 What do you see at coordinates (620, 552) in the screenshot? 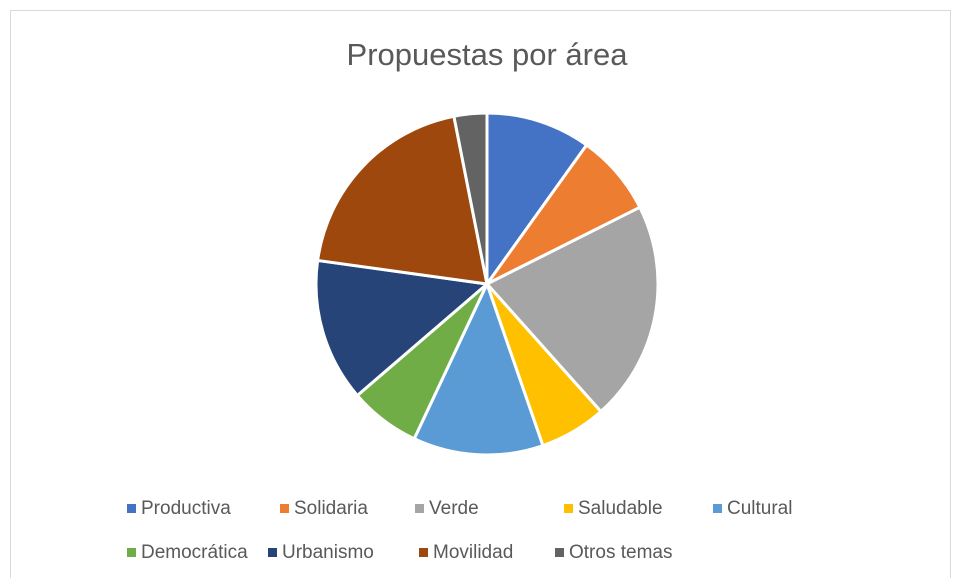
I see `legend-label: Otros temas` at bounding box center [620, 552].